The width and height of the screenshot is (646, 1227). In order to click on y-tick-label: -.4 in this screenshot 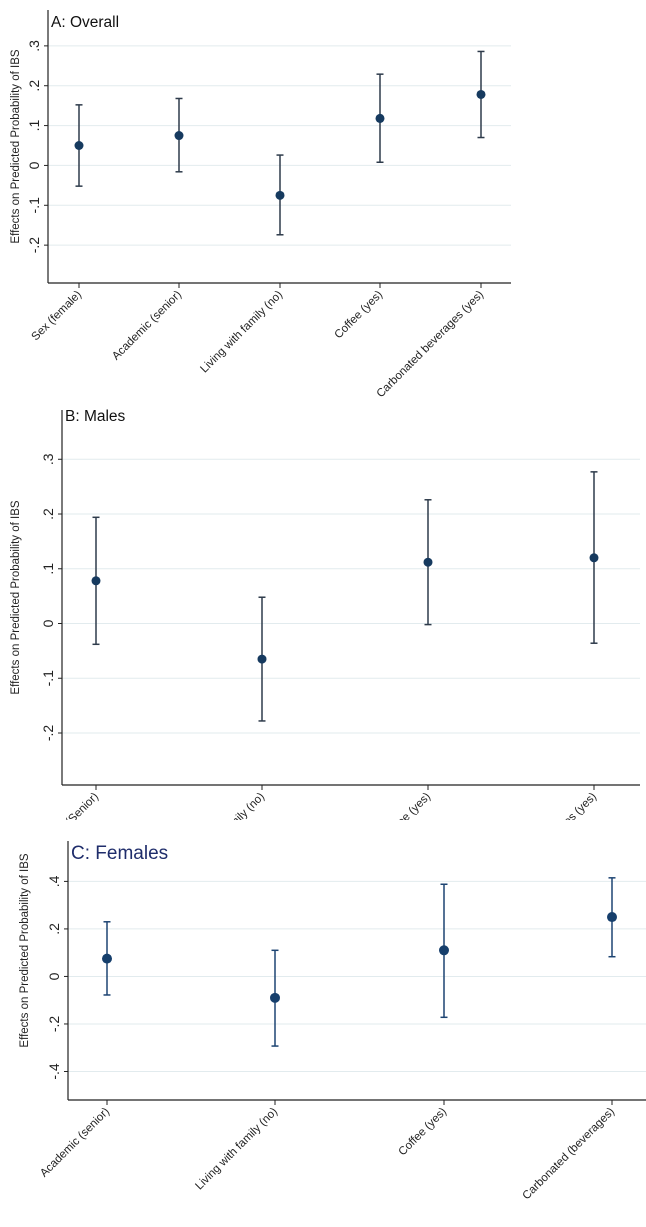, I will do `click(54, 1071)`.